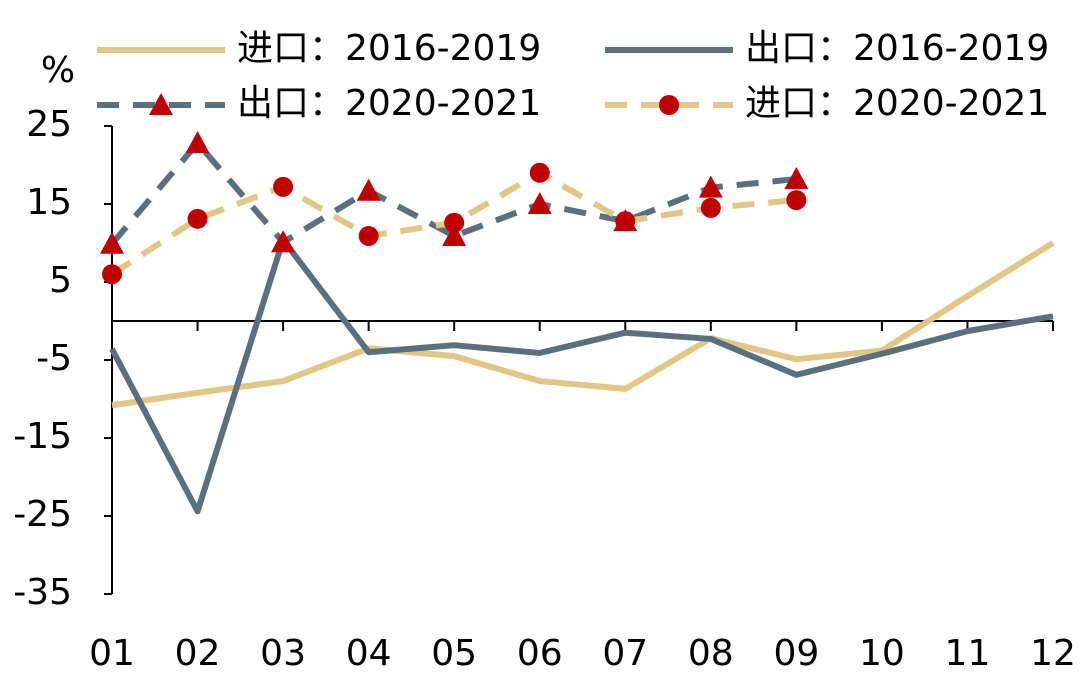 The width and height of the screenshot is (1080, 683). I want to click on legend-label: 出口：2016-2019, so click(897, 48).